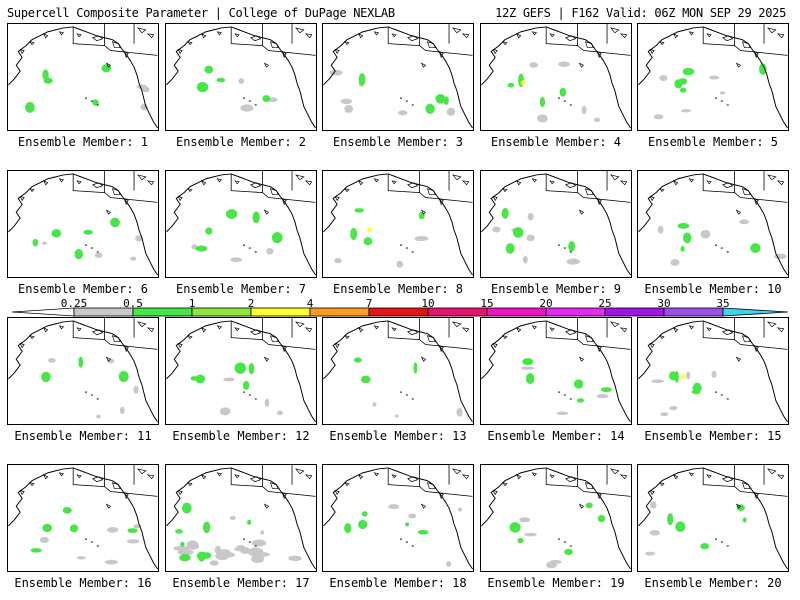  What do you see at coordinates (74, 304) in the screenshot?
I see `colorbar-tick-label: 0.25` at bounding box center [74, 304].